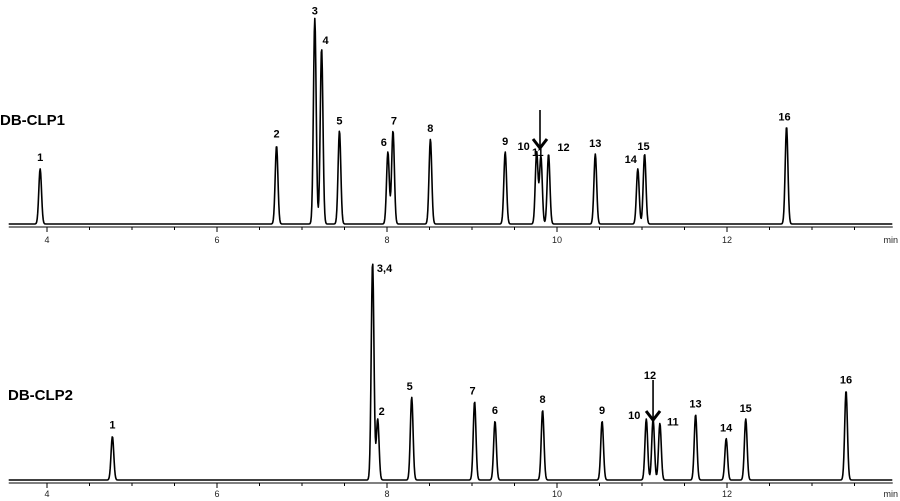 This screenshot has height=501, width=900. I want to click on peak-label: 3, so click(315, 11).